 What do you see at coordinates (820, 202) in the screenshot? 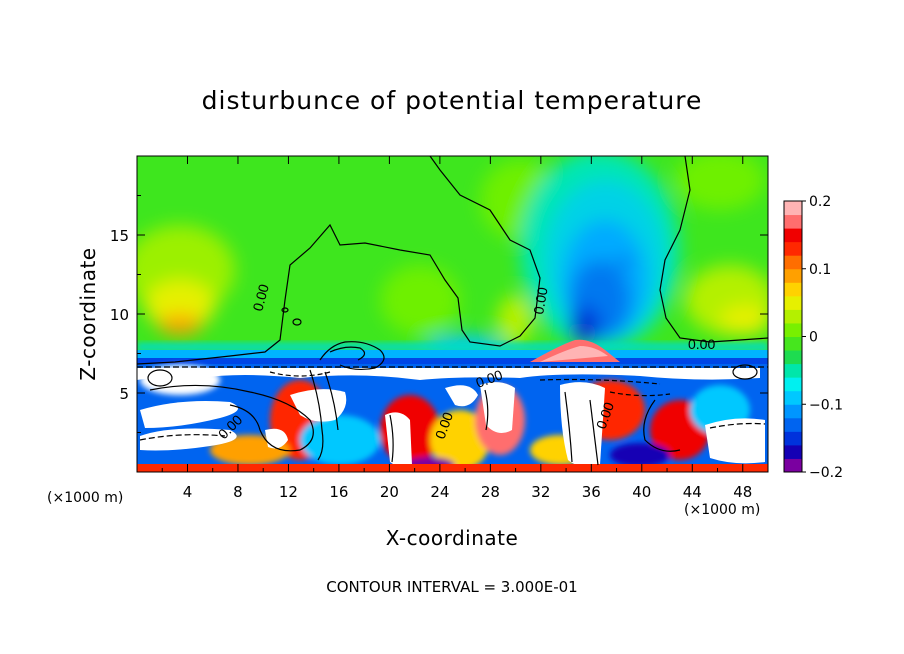
I see `colorbar-tick-label: 0.2` at bounding box center [820, 202].